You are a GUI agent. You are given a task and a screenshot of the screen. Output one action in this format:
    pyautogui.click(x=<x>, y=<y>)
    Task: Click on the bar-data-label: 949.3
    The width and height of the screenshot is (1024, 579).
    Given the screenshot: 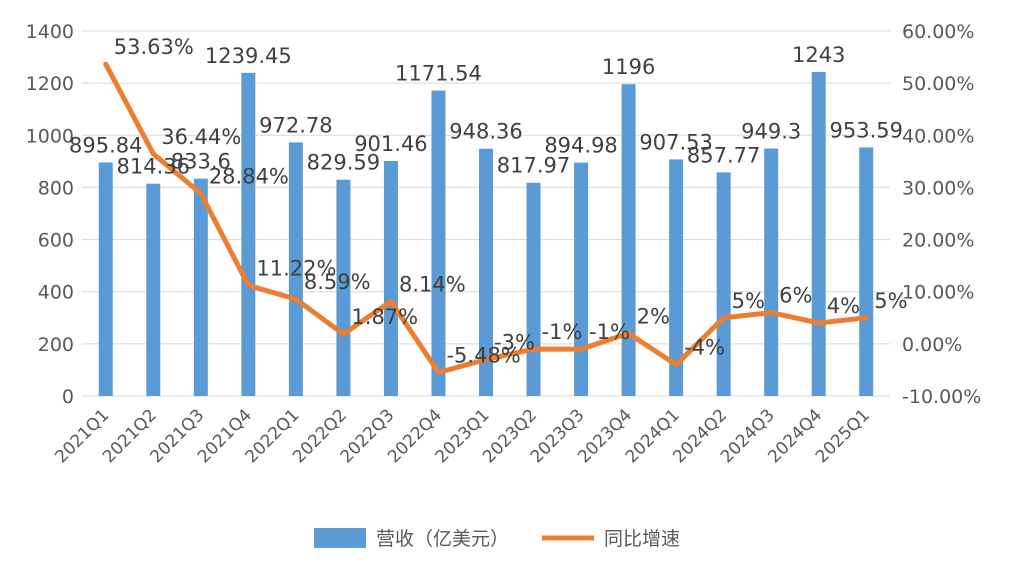 What is the action you would take?
    pyautogui.click(x=771, y=132)
    